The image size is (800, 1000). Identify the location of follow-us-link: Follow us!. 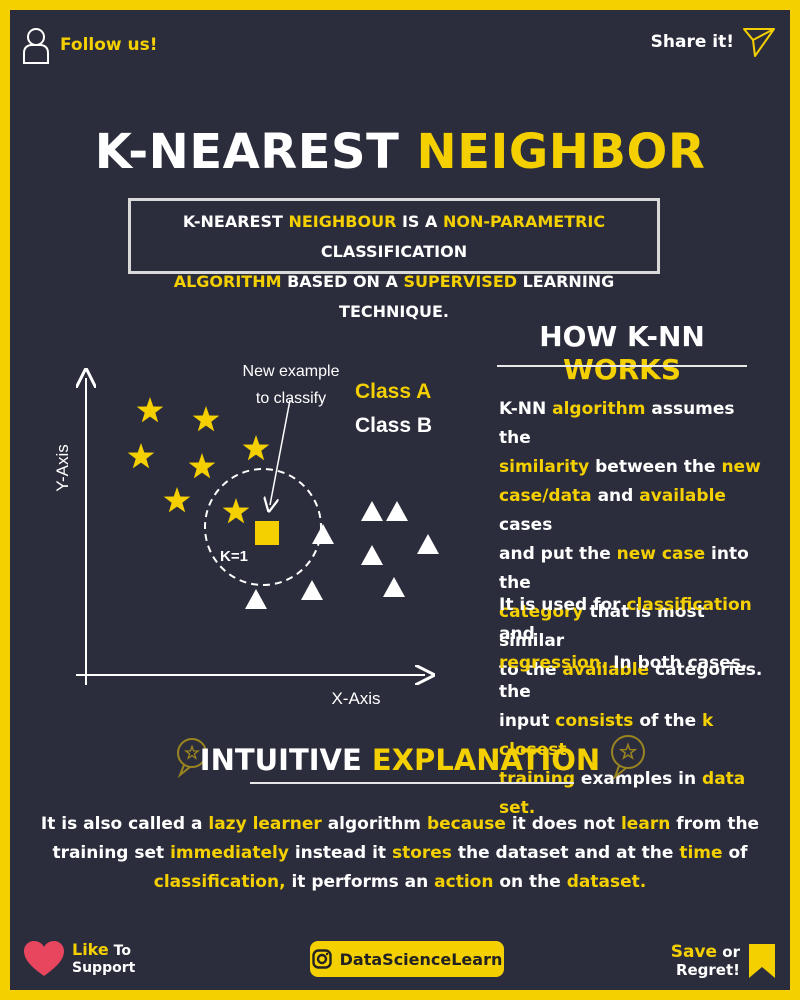
(90, 45).